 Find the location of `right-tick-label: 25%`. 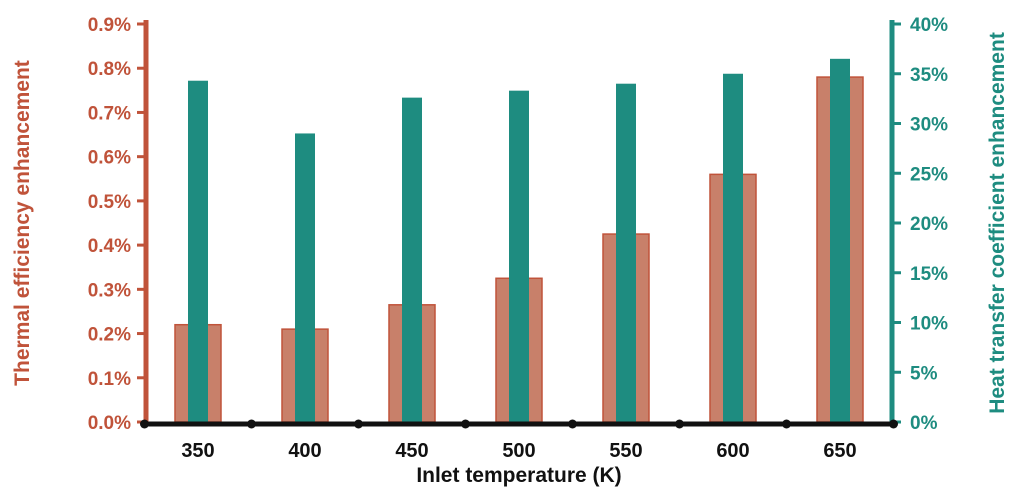

right-tick-label: 25% is located at coordinates (929, 174).